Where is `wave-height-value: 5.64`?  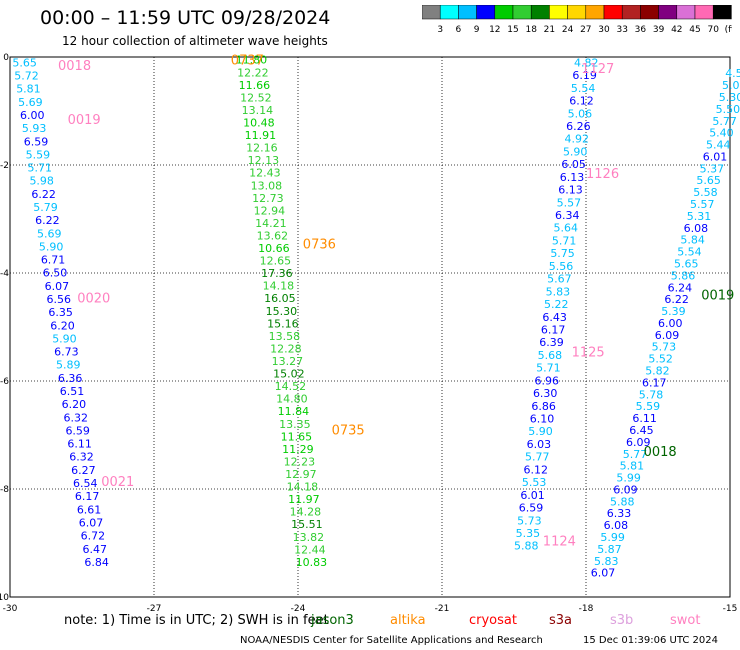 wave-height-value: 5.64 is located at coordinates (565, 228).